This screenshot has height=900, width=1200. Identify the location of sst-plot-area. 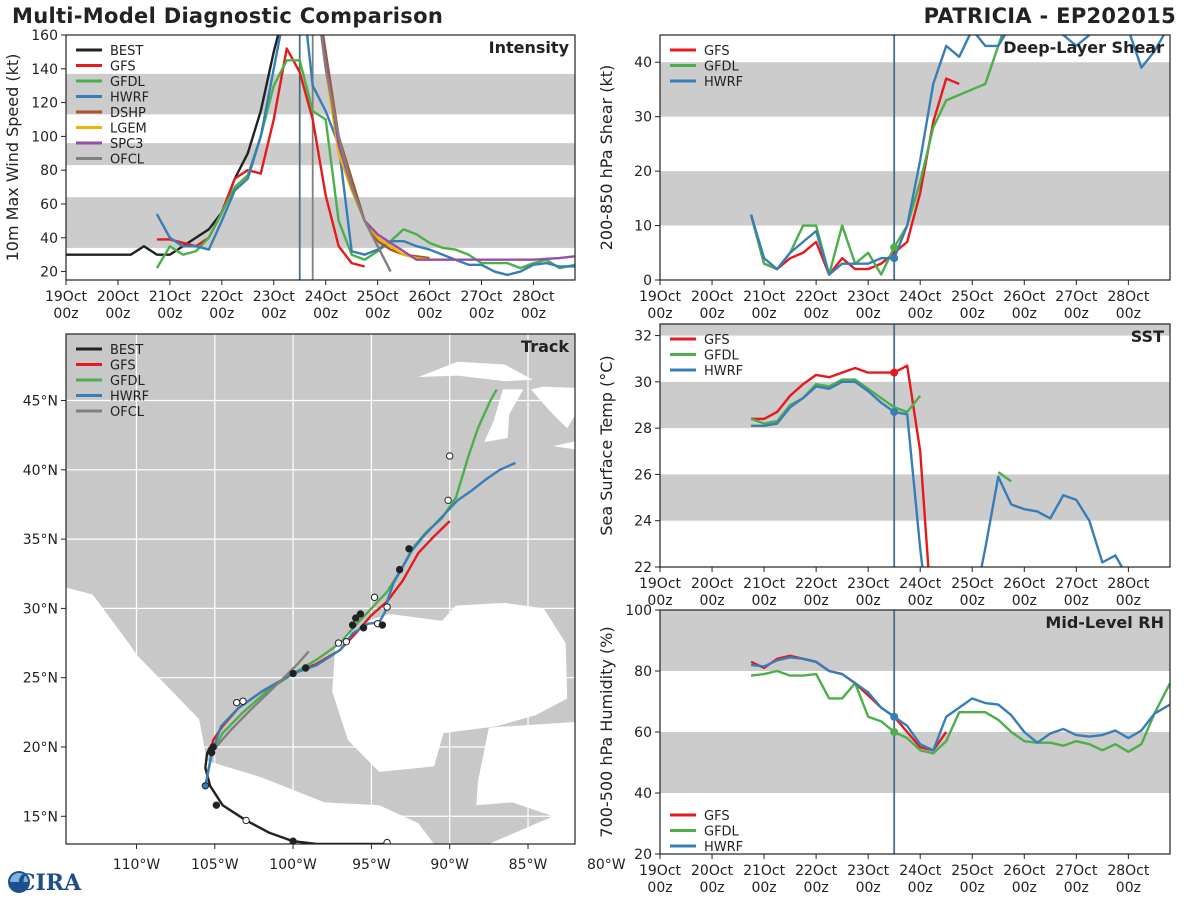
(915, 445).